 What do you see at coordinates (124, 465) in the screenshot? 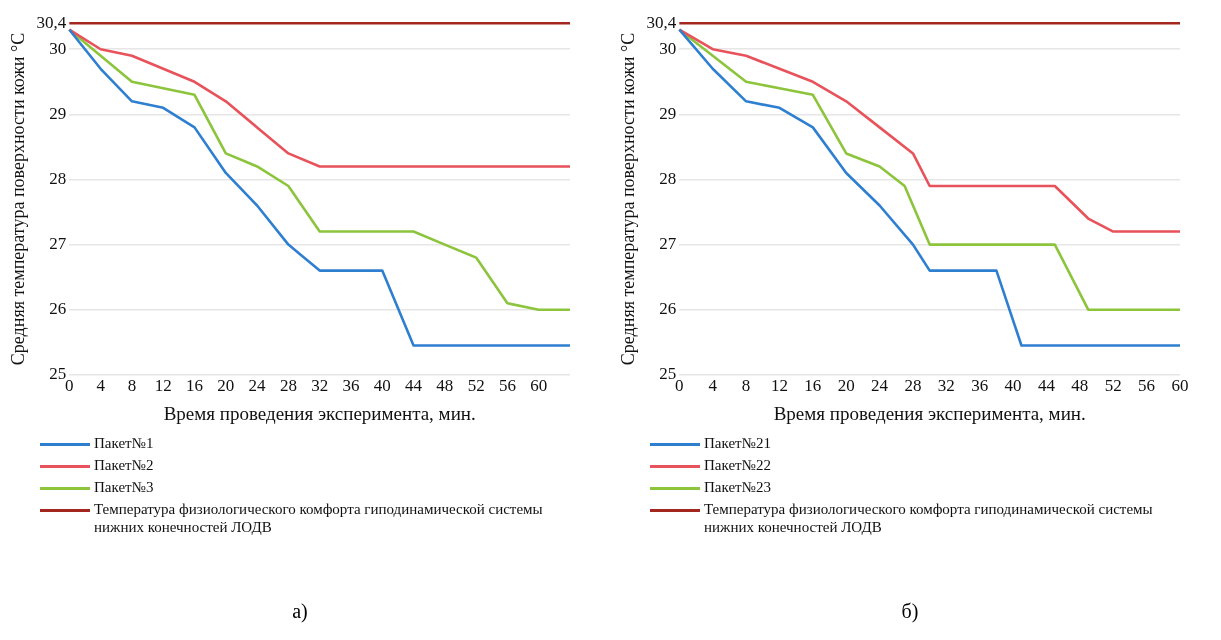
I see `legend-label: Пакет№2` at bounding box center [124, 465].